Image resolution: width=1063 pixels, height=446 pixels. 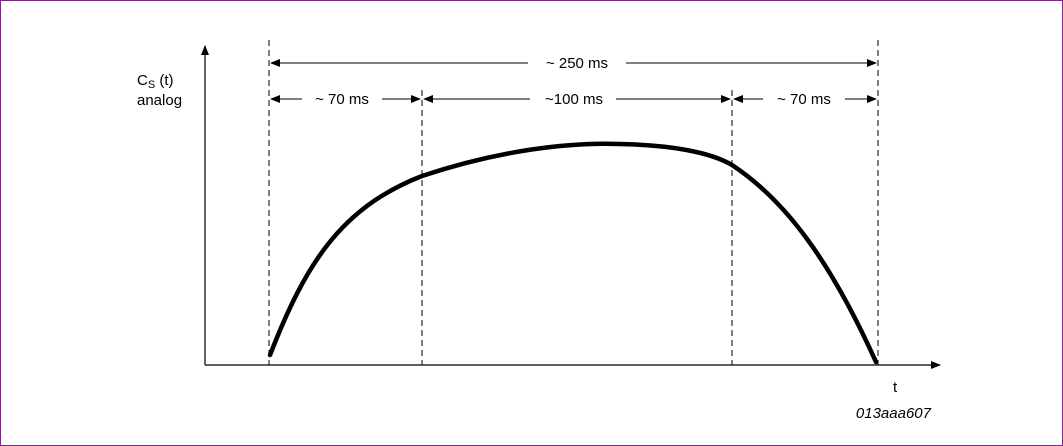 What do you see at coordinates (574, 99) in the screenshot?
I see `dimension-plateau-label: ~100 ms` at bounding box center [574, 99].